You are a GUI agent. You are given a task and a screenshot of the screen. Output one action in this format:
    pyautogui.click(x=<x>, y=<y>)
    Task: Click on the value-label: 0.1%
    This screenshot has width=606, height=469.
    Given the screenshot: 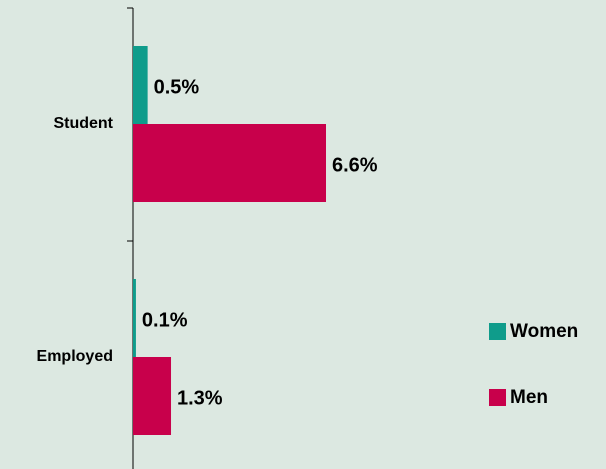 What is the action you would take?
    pyautogui.click(x=165, y=320)
    